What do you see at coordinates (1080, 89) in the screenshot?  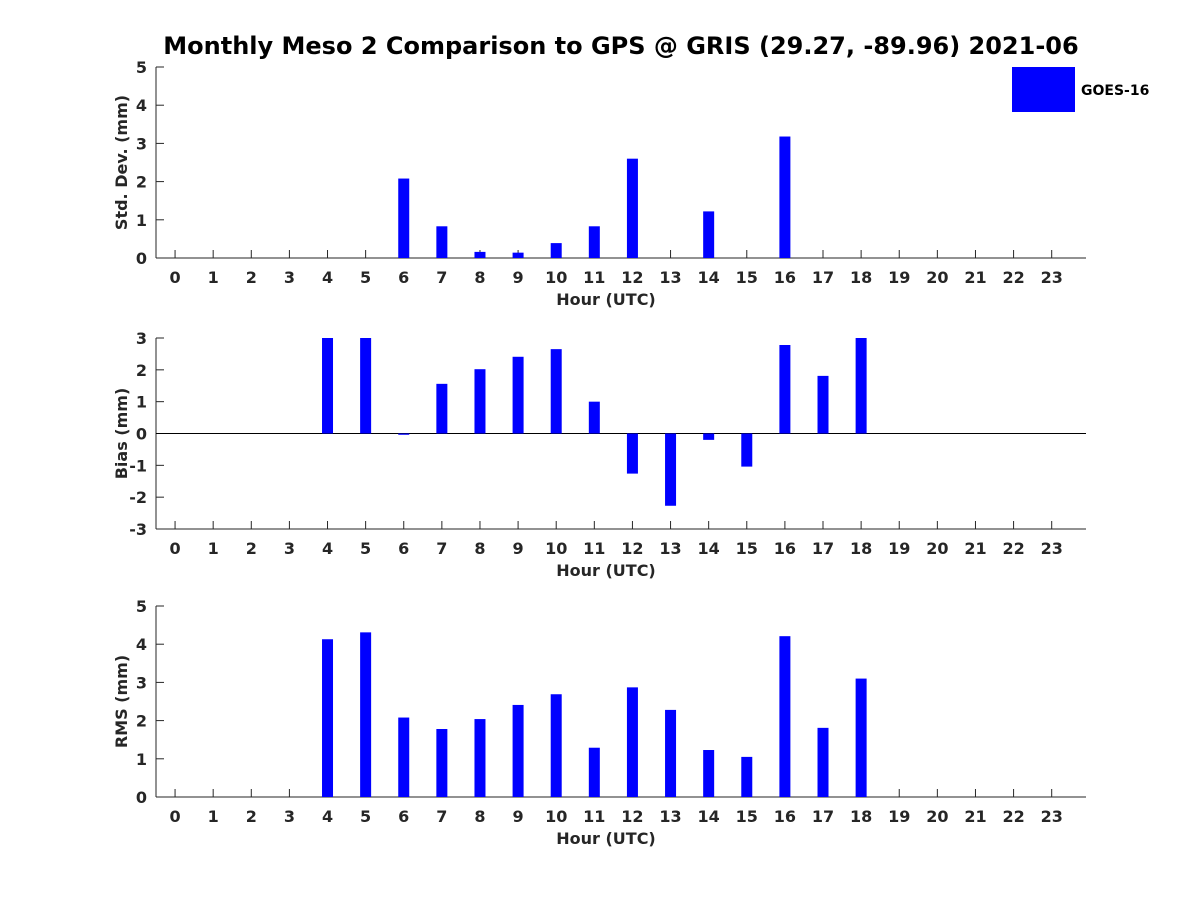 I see `legend: GOES-16` at bounding box center [1080, 89].